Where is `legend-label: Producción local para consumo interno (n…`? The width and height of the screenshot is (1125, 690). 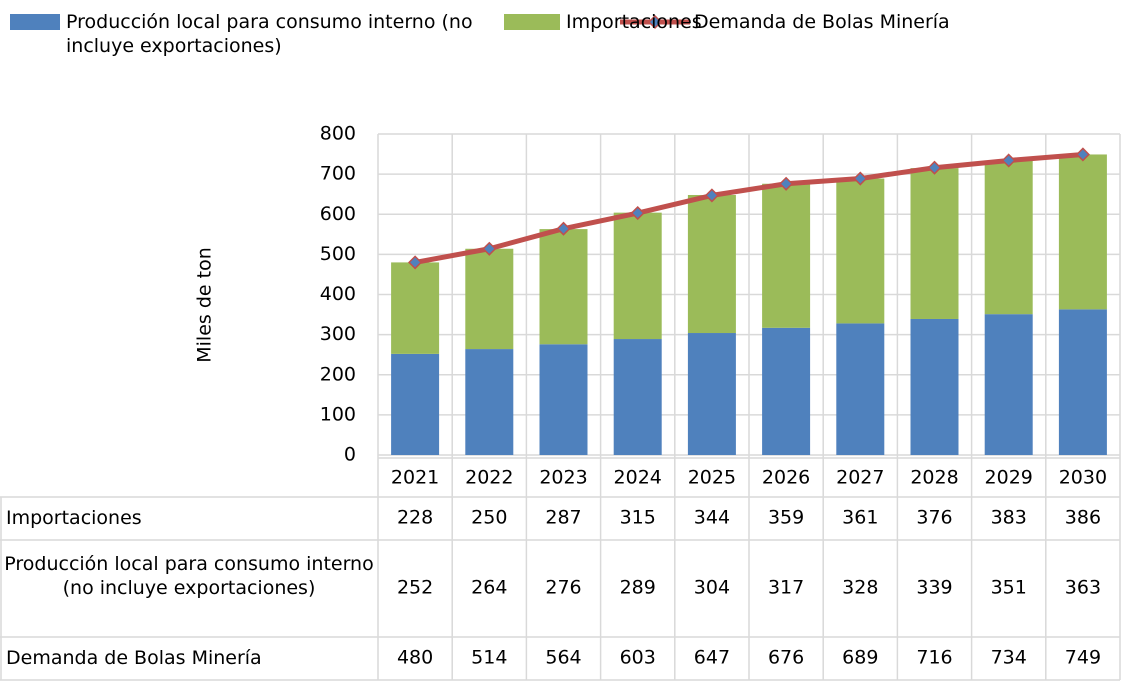 legend-label: Producción local para consumo interno (n… is located at coordinates (269, 34).